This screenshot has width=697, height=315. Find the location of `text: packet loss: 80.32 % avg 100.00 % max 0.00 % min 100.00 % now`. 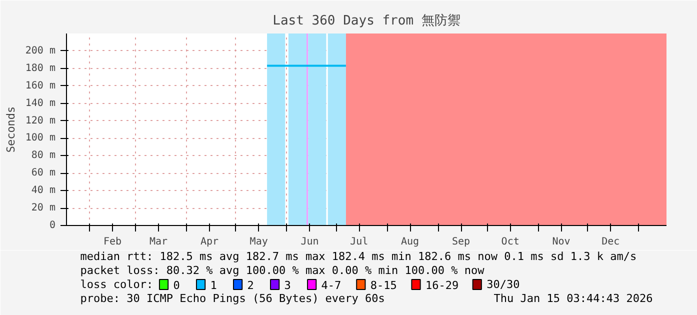

text: packet loss: 80.32 % avg 100.00 % max 0.00 % min 100.00 % now is located at coordinates (282, 270).